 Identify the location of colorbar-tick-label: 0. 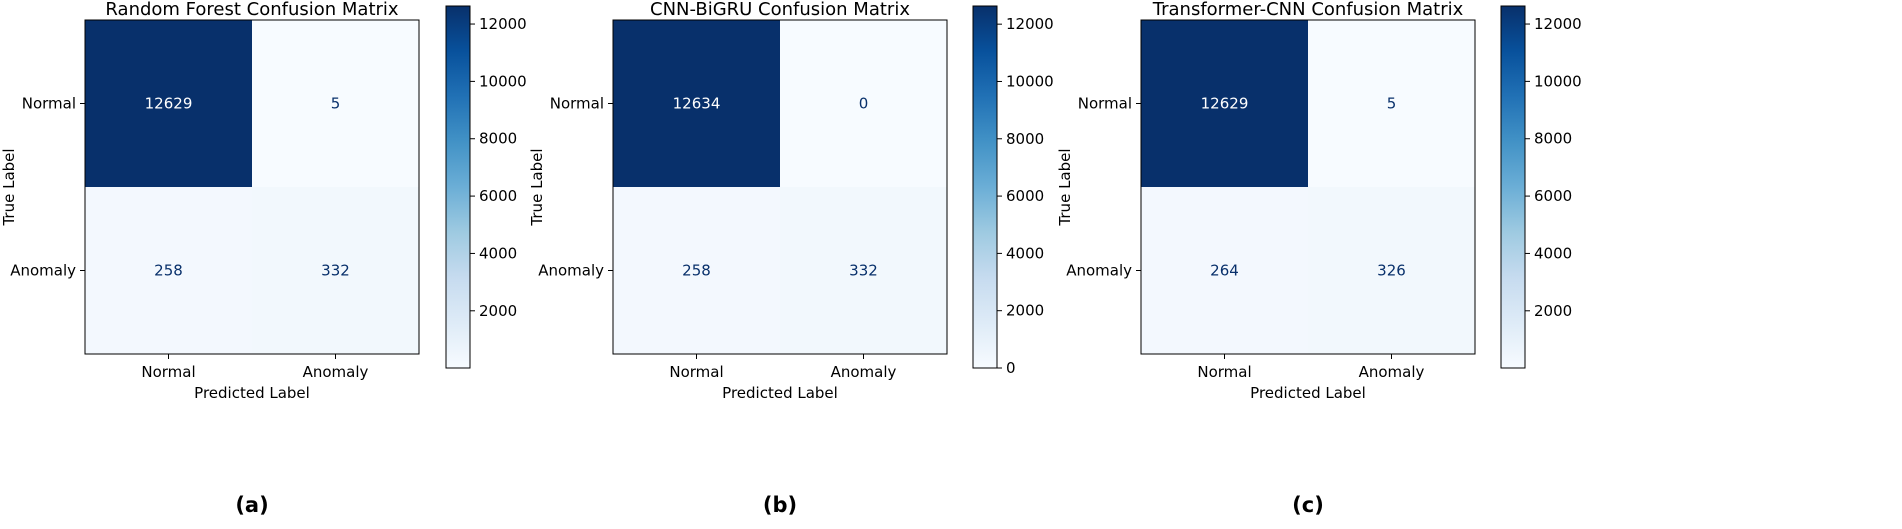
(1011, 368).